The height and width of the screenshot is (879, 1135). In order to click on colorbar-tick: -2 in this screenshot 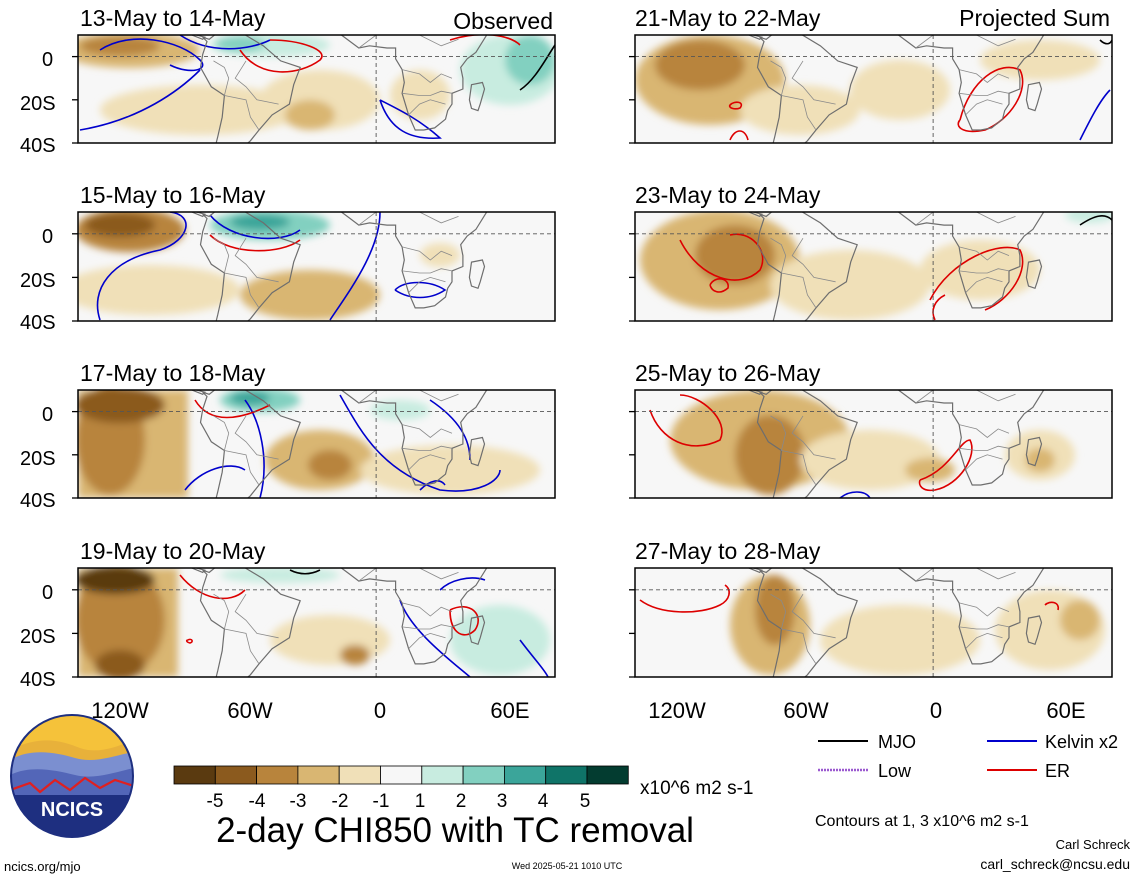, I will do `click(340, 801)`.